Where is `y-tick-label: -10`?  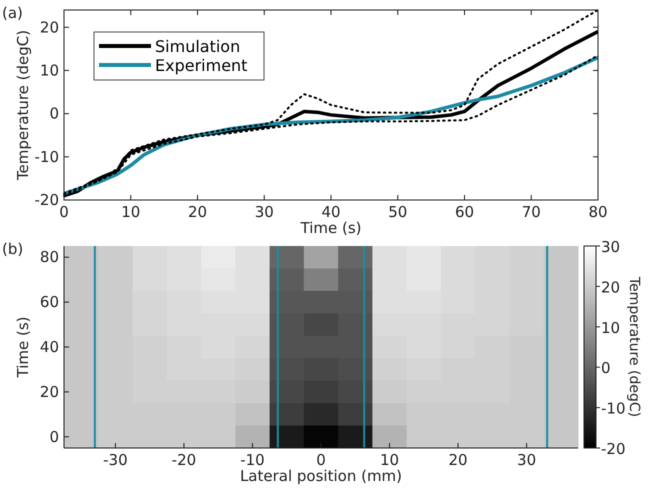 y-tick-label: -10 is located at coordinates (46, 157).